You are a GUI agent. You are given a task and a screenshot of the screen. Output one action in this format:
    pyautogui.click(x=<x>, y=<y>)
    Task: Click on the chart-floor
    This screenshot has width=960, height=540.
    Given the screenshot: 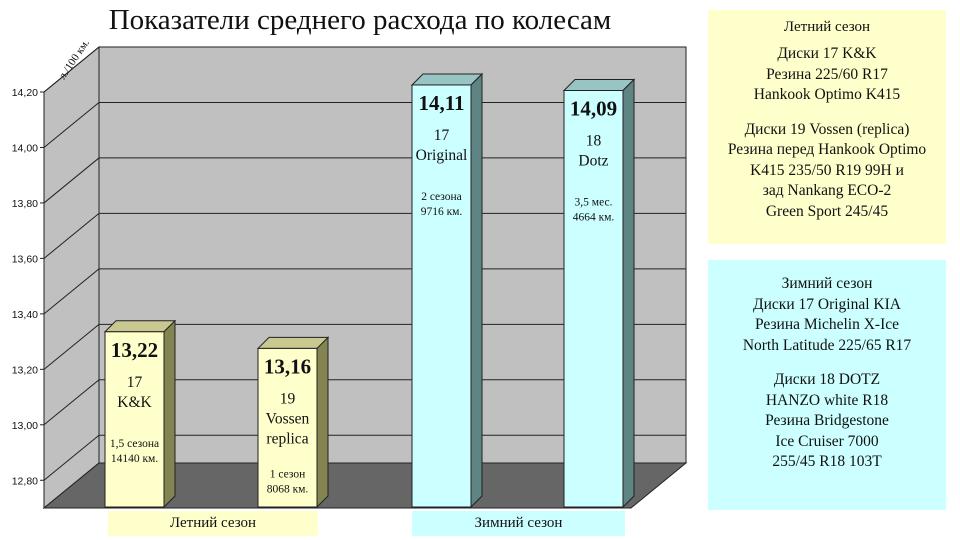 What is the action you would take?
    pyautogui.click(x=365, y=485)
    